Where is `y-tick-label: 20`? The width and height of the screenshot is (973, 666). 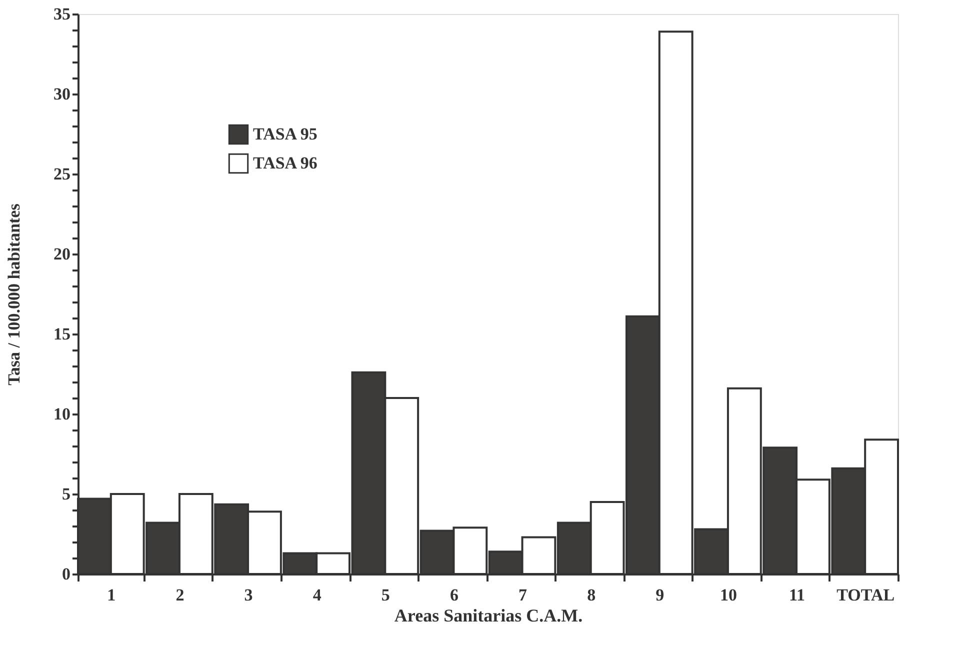
y-tick-label: 20 is located at coordinates (62, 254).